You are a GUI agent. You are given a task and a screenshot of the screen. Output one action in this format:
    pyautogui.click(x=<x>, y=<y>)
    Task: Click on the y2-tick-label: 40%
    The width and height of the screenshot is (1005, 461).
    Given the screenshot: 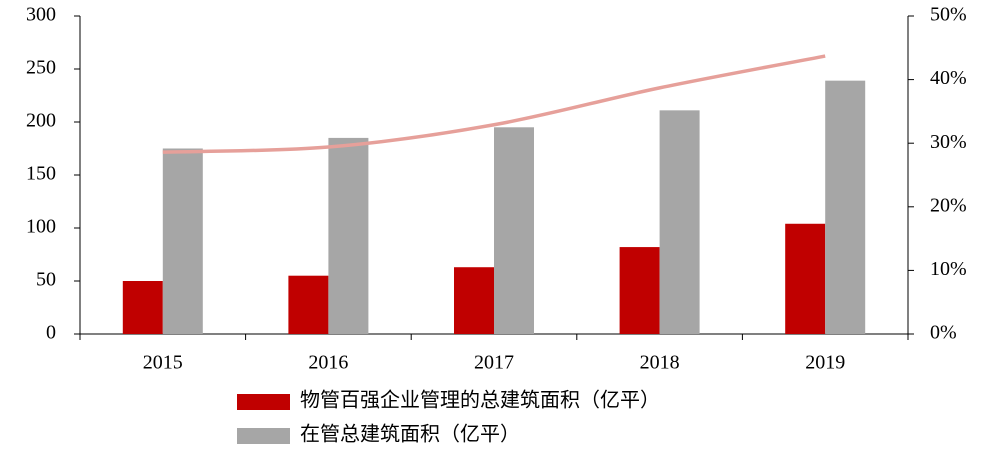 What is the action you would take?
    pyautogui.click(x=948, y=78)
    